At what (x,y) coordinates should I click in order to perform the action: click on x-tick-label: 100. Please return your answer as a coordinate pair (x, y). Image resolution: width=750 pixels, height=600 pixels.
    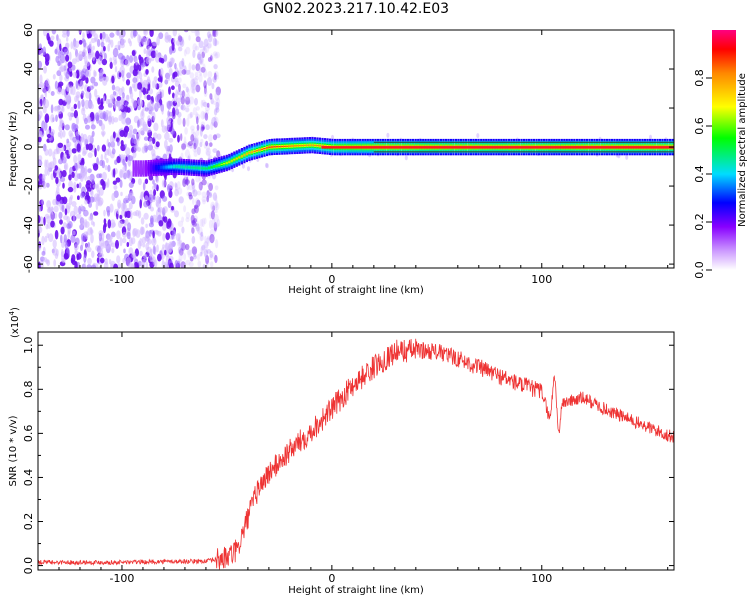
    Looking at the image, I should click on (541, 279).